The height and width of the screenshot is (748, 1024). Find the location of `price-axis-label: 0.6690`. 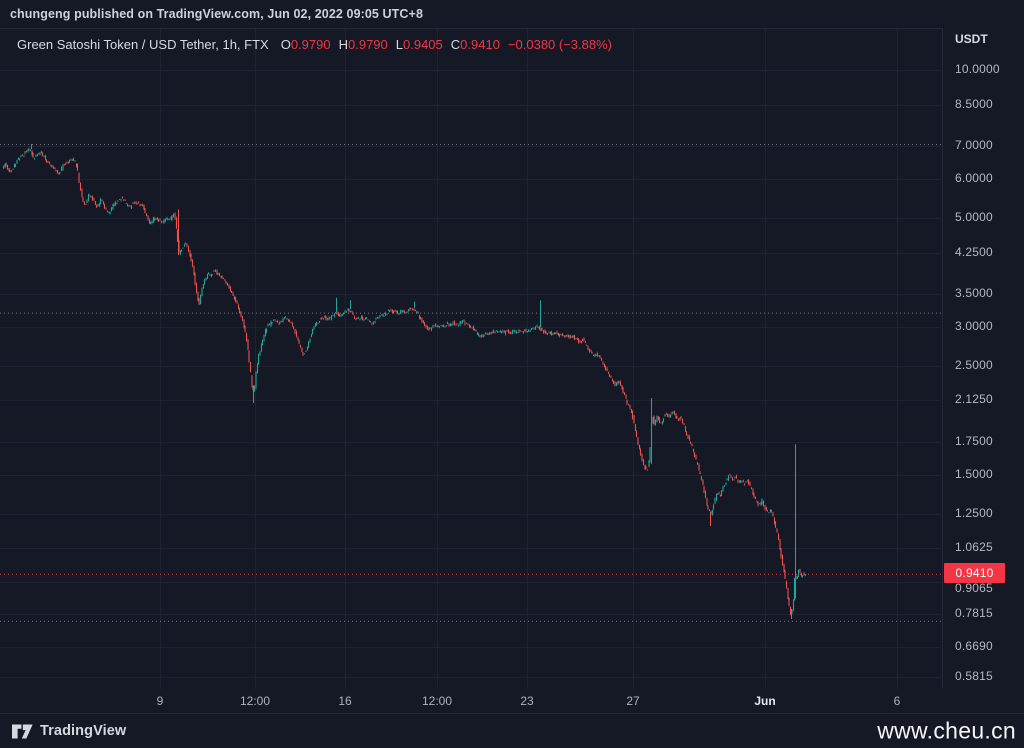

price-axis-label: 0.6690 is located at coordinates (974, 646).